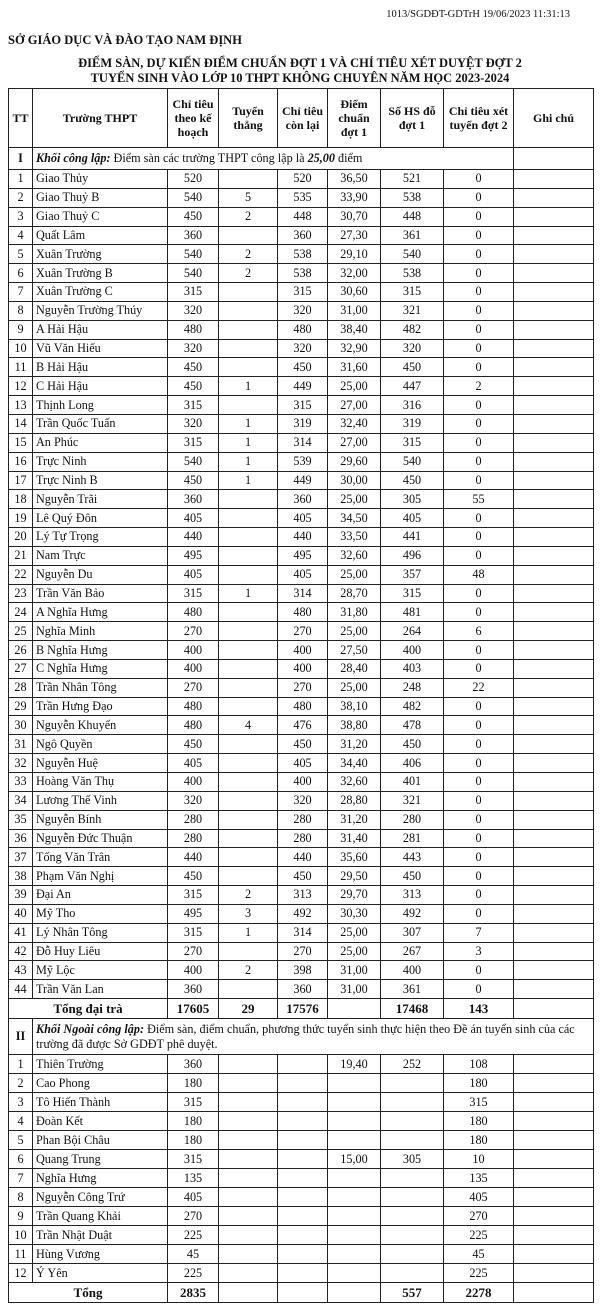 The image size is (600, 1304). Describe the element at coordinates (302, 273) in the screenshot. I see `remaining-quota: 538` at that location.